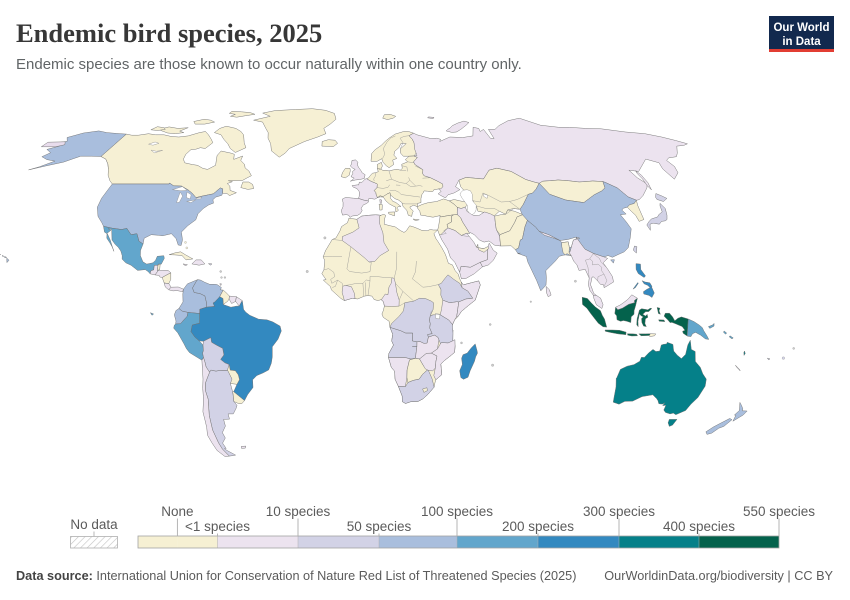  I want to click on svg-text: 100 species, so click(457, 511).